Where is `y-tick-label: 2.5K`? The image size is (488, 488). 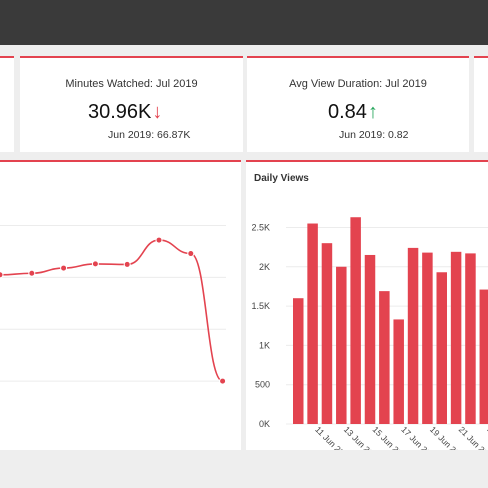
y-tick-label: 2.5K is located at coordinates (260, 227).